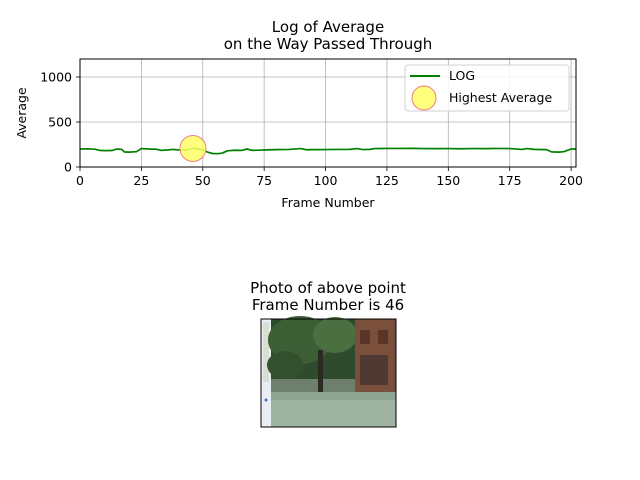 Image resolution: width=640 pixels, height=480 pixels. Describe the element at coordinates (68, 167) in the screenshot. I see `y-tick-label: 0` at that location.